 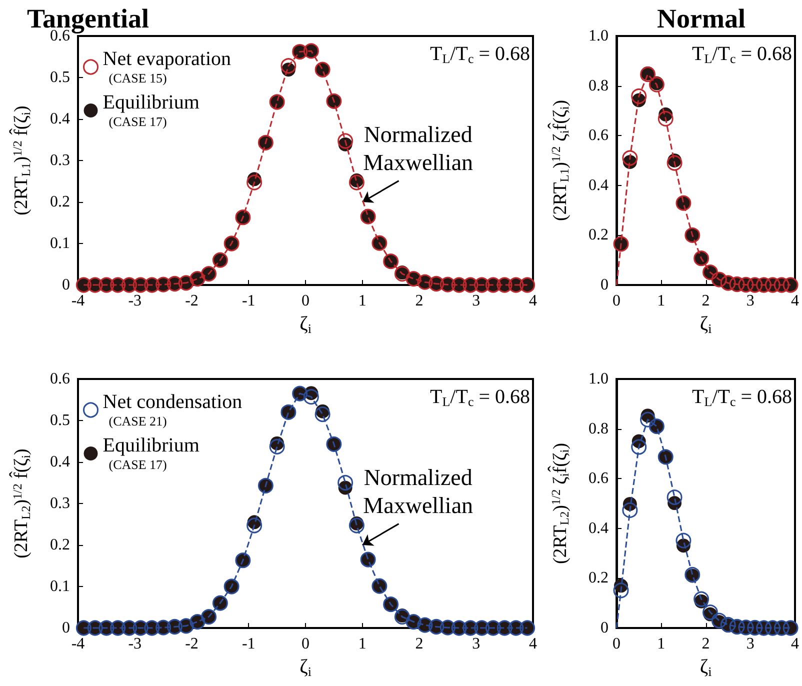 What do you see at coordinates (20, 161) in the screenshot?
I see `y-axis-title: (2RTL1)1/2 f̂(ζi)` at bounding box center [20, 161].